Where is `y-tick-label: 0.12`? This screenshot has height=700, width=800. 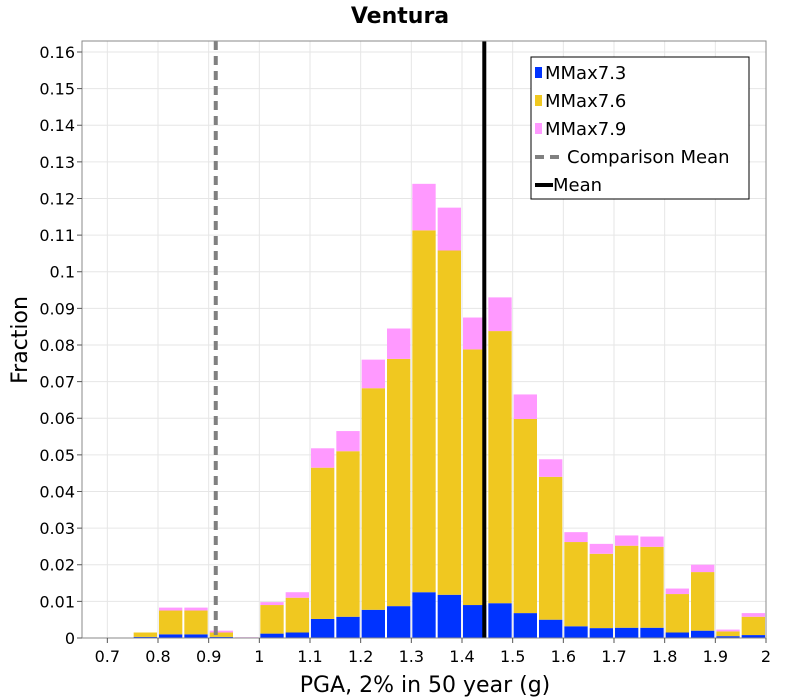
y-tick-label: 0.12 is located at coordinates (57, 198).